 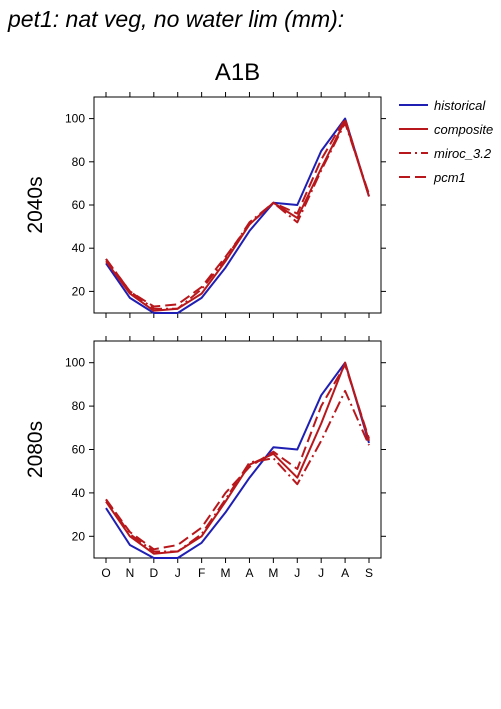 What do you see at coordinates (449, 177) in the screenshot?
I see `legend-label-pcm1: pcm1` at bounding box center [449, 177].